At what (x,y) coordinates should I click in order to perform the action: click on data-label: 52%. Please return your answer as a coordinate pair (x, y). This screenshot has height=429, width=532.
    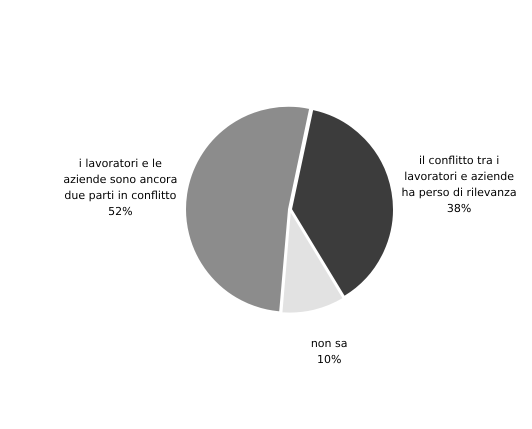
    Looking at the image, I should click on (120, 211).